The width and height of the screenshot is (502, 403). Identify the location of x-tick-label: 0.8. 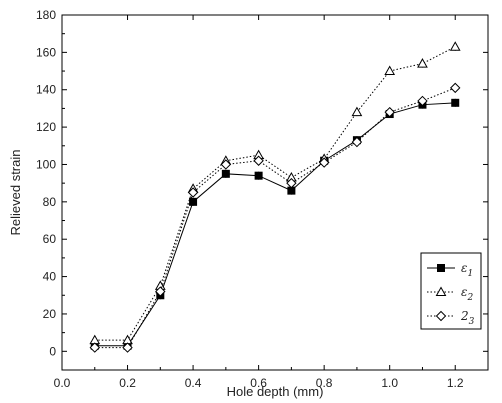
(324, 383).